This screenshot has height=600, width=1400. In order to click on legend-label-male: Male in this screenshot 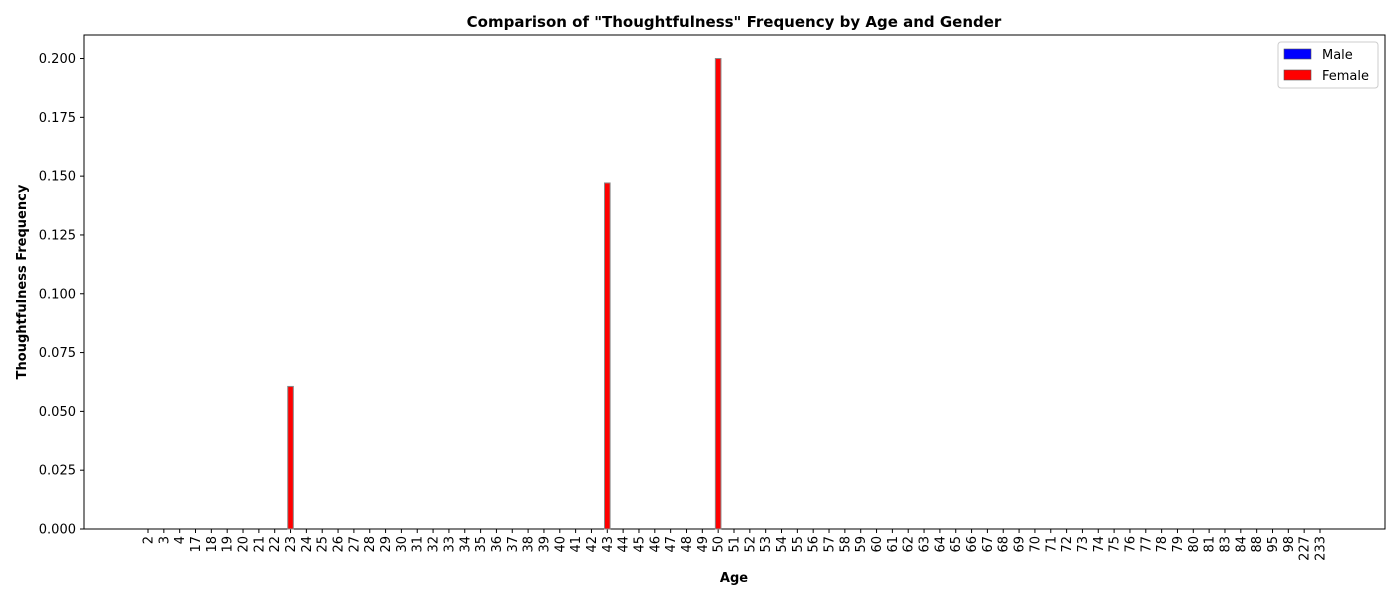, I will do `click(1337, 55)`.